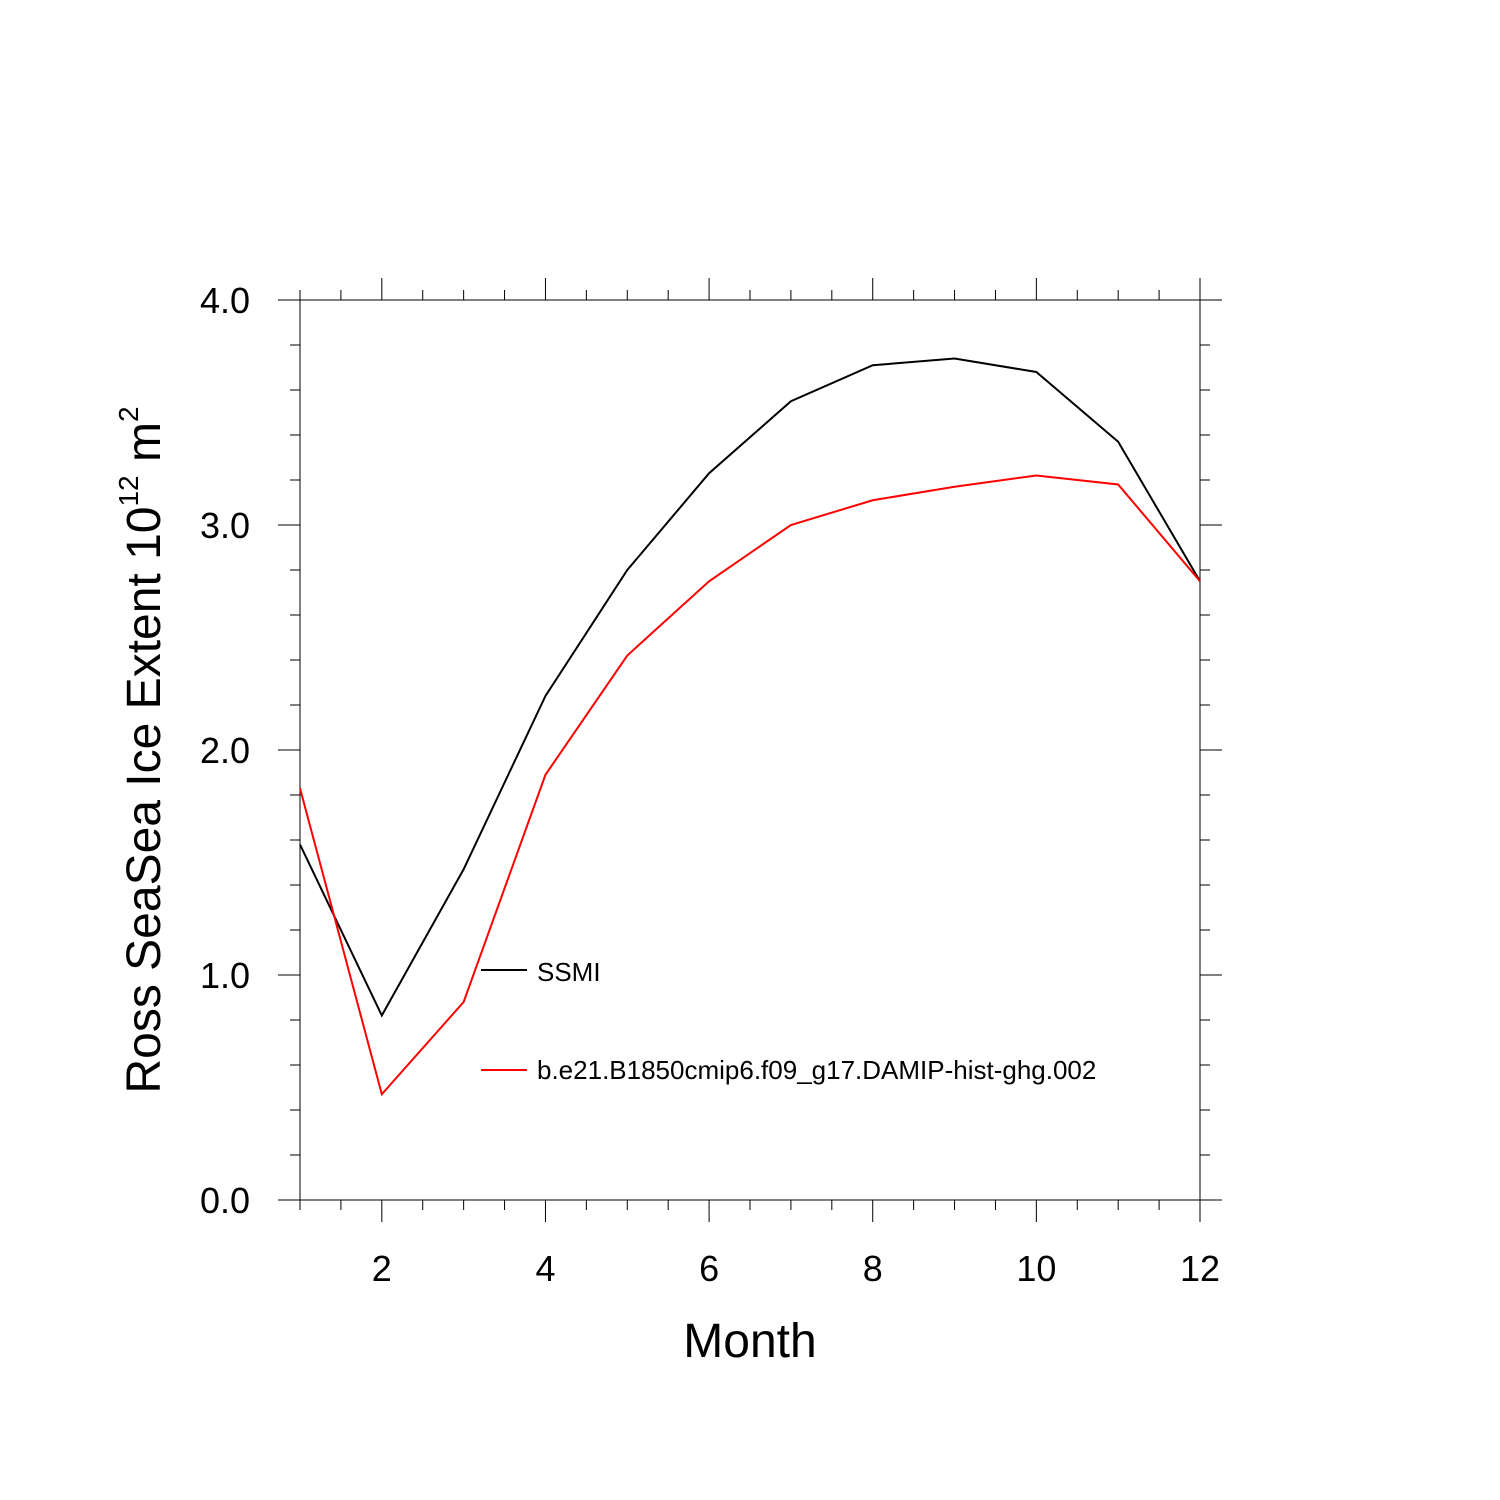 Image resolution: width=1500 pixels, height=1500 pixels. Describe the element at coordinates (873, 1268) in the screenshot. I see `x-tick-label: 8` at that location.